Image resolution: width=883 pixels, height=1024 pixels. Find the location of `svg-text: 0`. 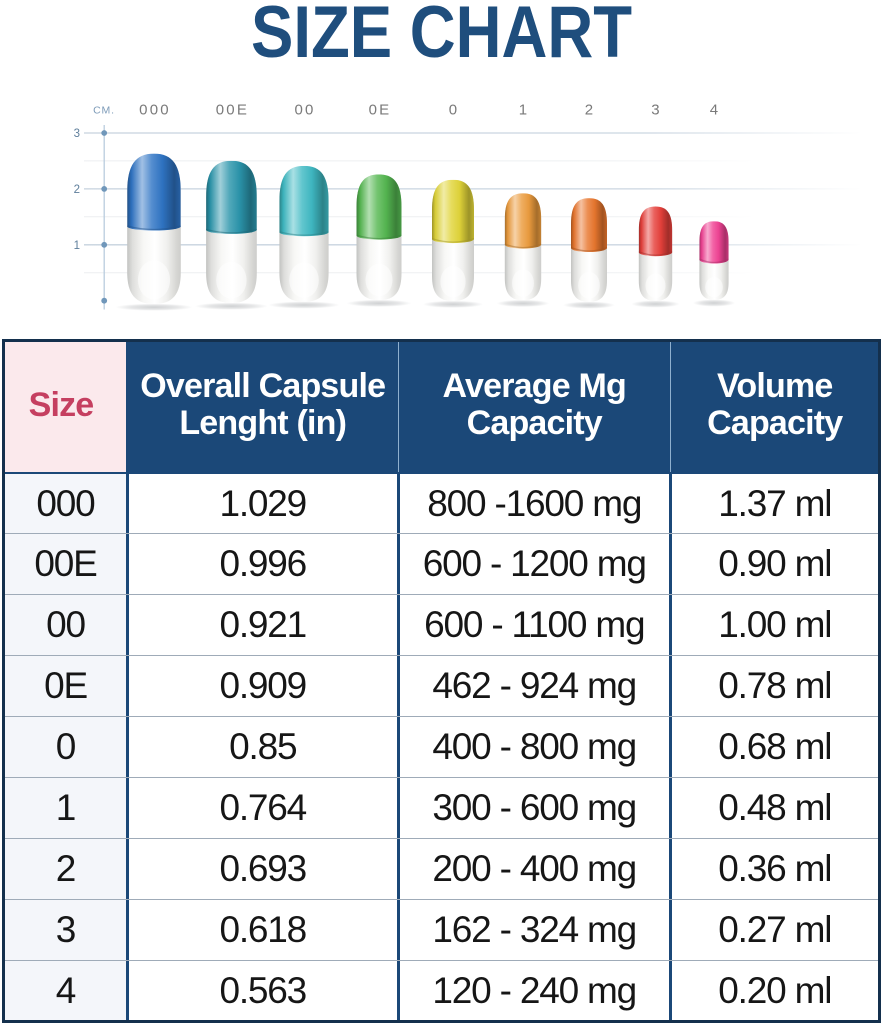

svg-text: 0 is located at coordinates (454, 110).